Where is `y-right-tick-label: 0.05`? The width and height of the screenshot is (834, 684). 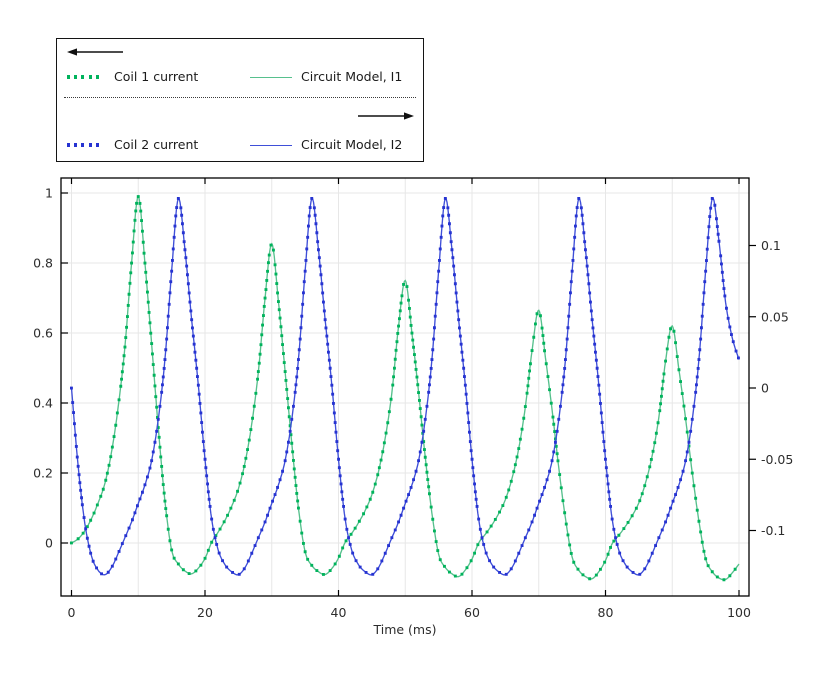 y-right-tick-label: 0.05 is located at coordinates (775, 316).